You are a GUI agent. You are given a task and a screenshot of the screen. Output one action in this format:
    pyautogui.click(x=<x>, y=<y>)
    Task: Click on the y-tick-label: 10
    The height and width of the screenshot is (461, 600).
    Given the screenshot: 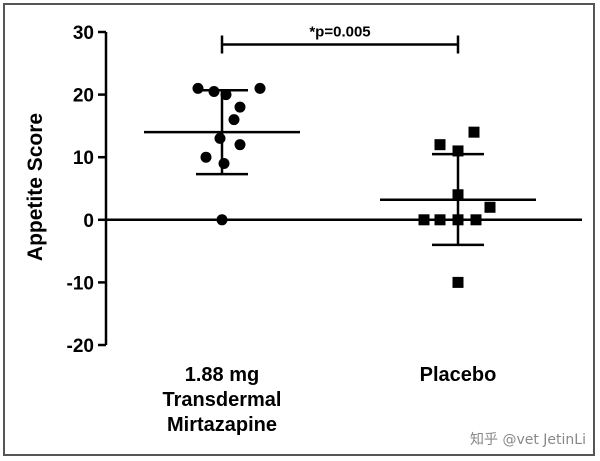 What is the action you would take?
    pyautogui.click(x=83, y=158)
    